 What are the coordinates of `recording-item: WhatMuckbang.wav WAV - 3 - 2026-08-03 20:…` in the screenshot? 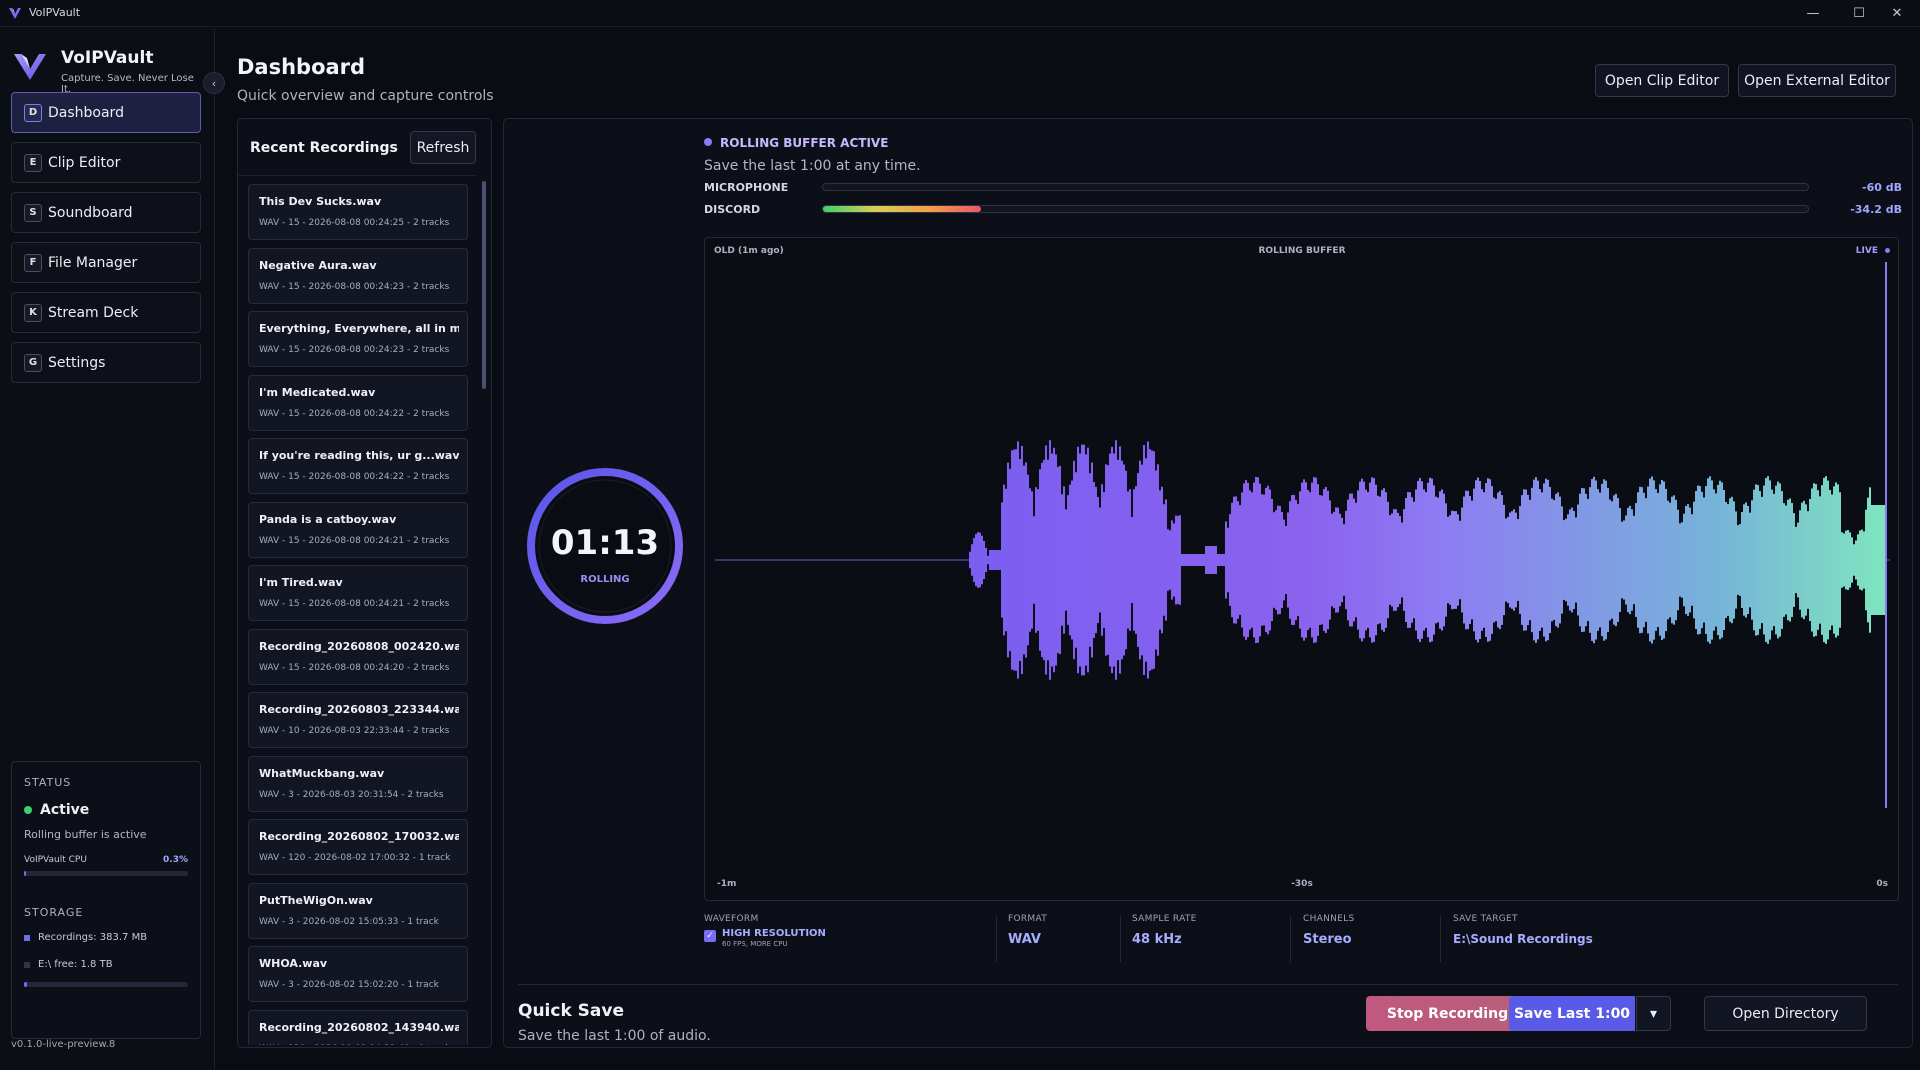 It's located at (358, 783).